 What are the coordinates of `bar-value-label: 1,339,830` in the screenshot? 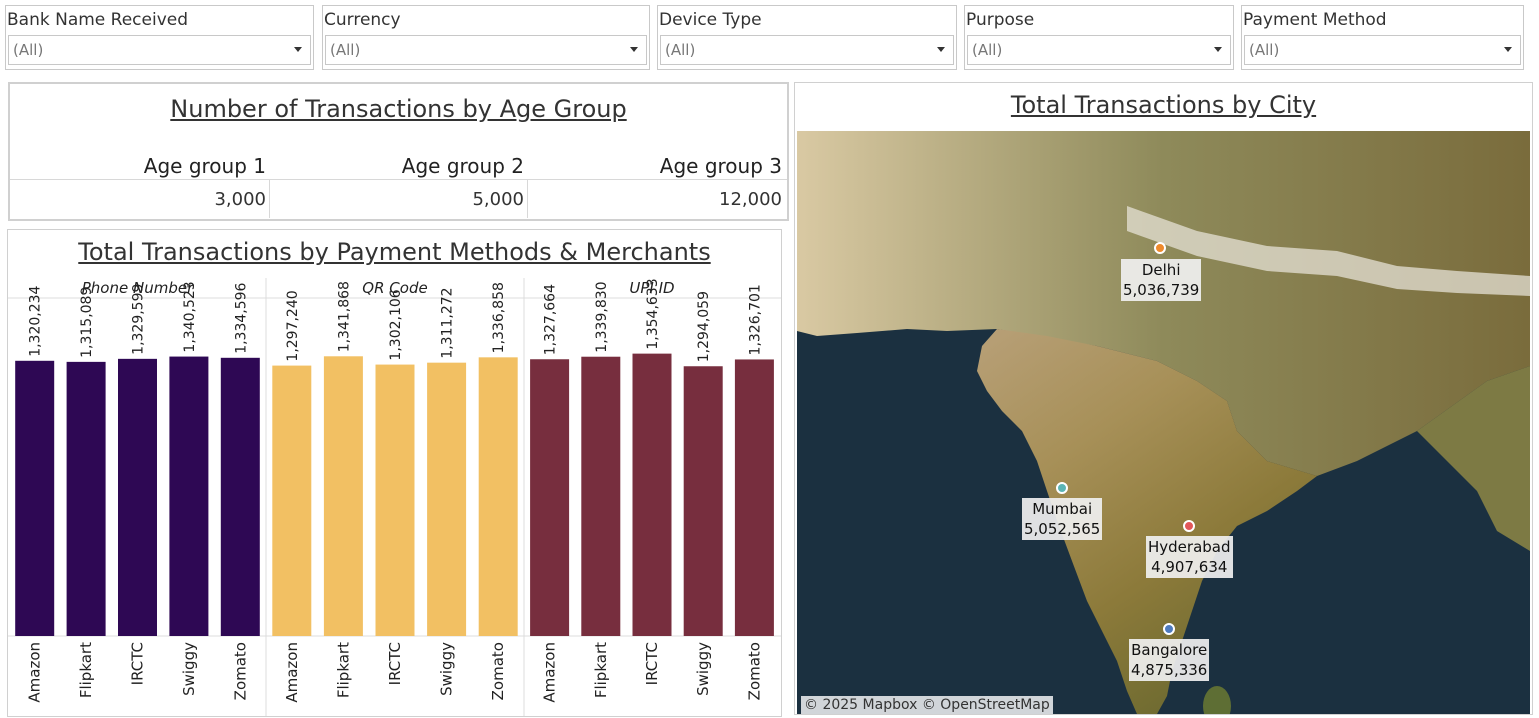 It's located at (602, 316).